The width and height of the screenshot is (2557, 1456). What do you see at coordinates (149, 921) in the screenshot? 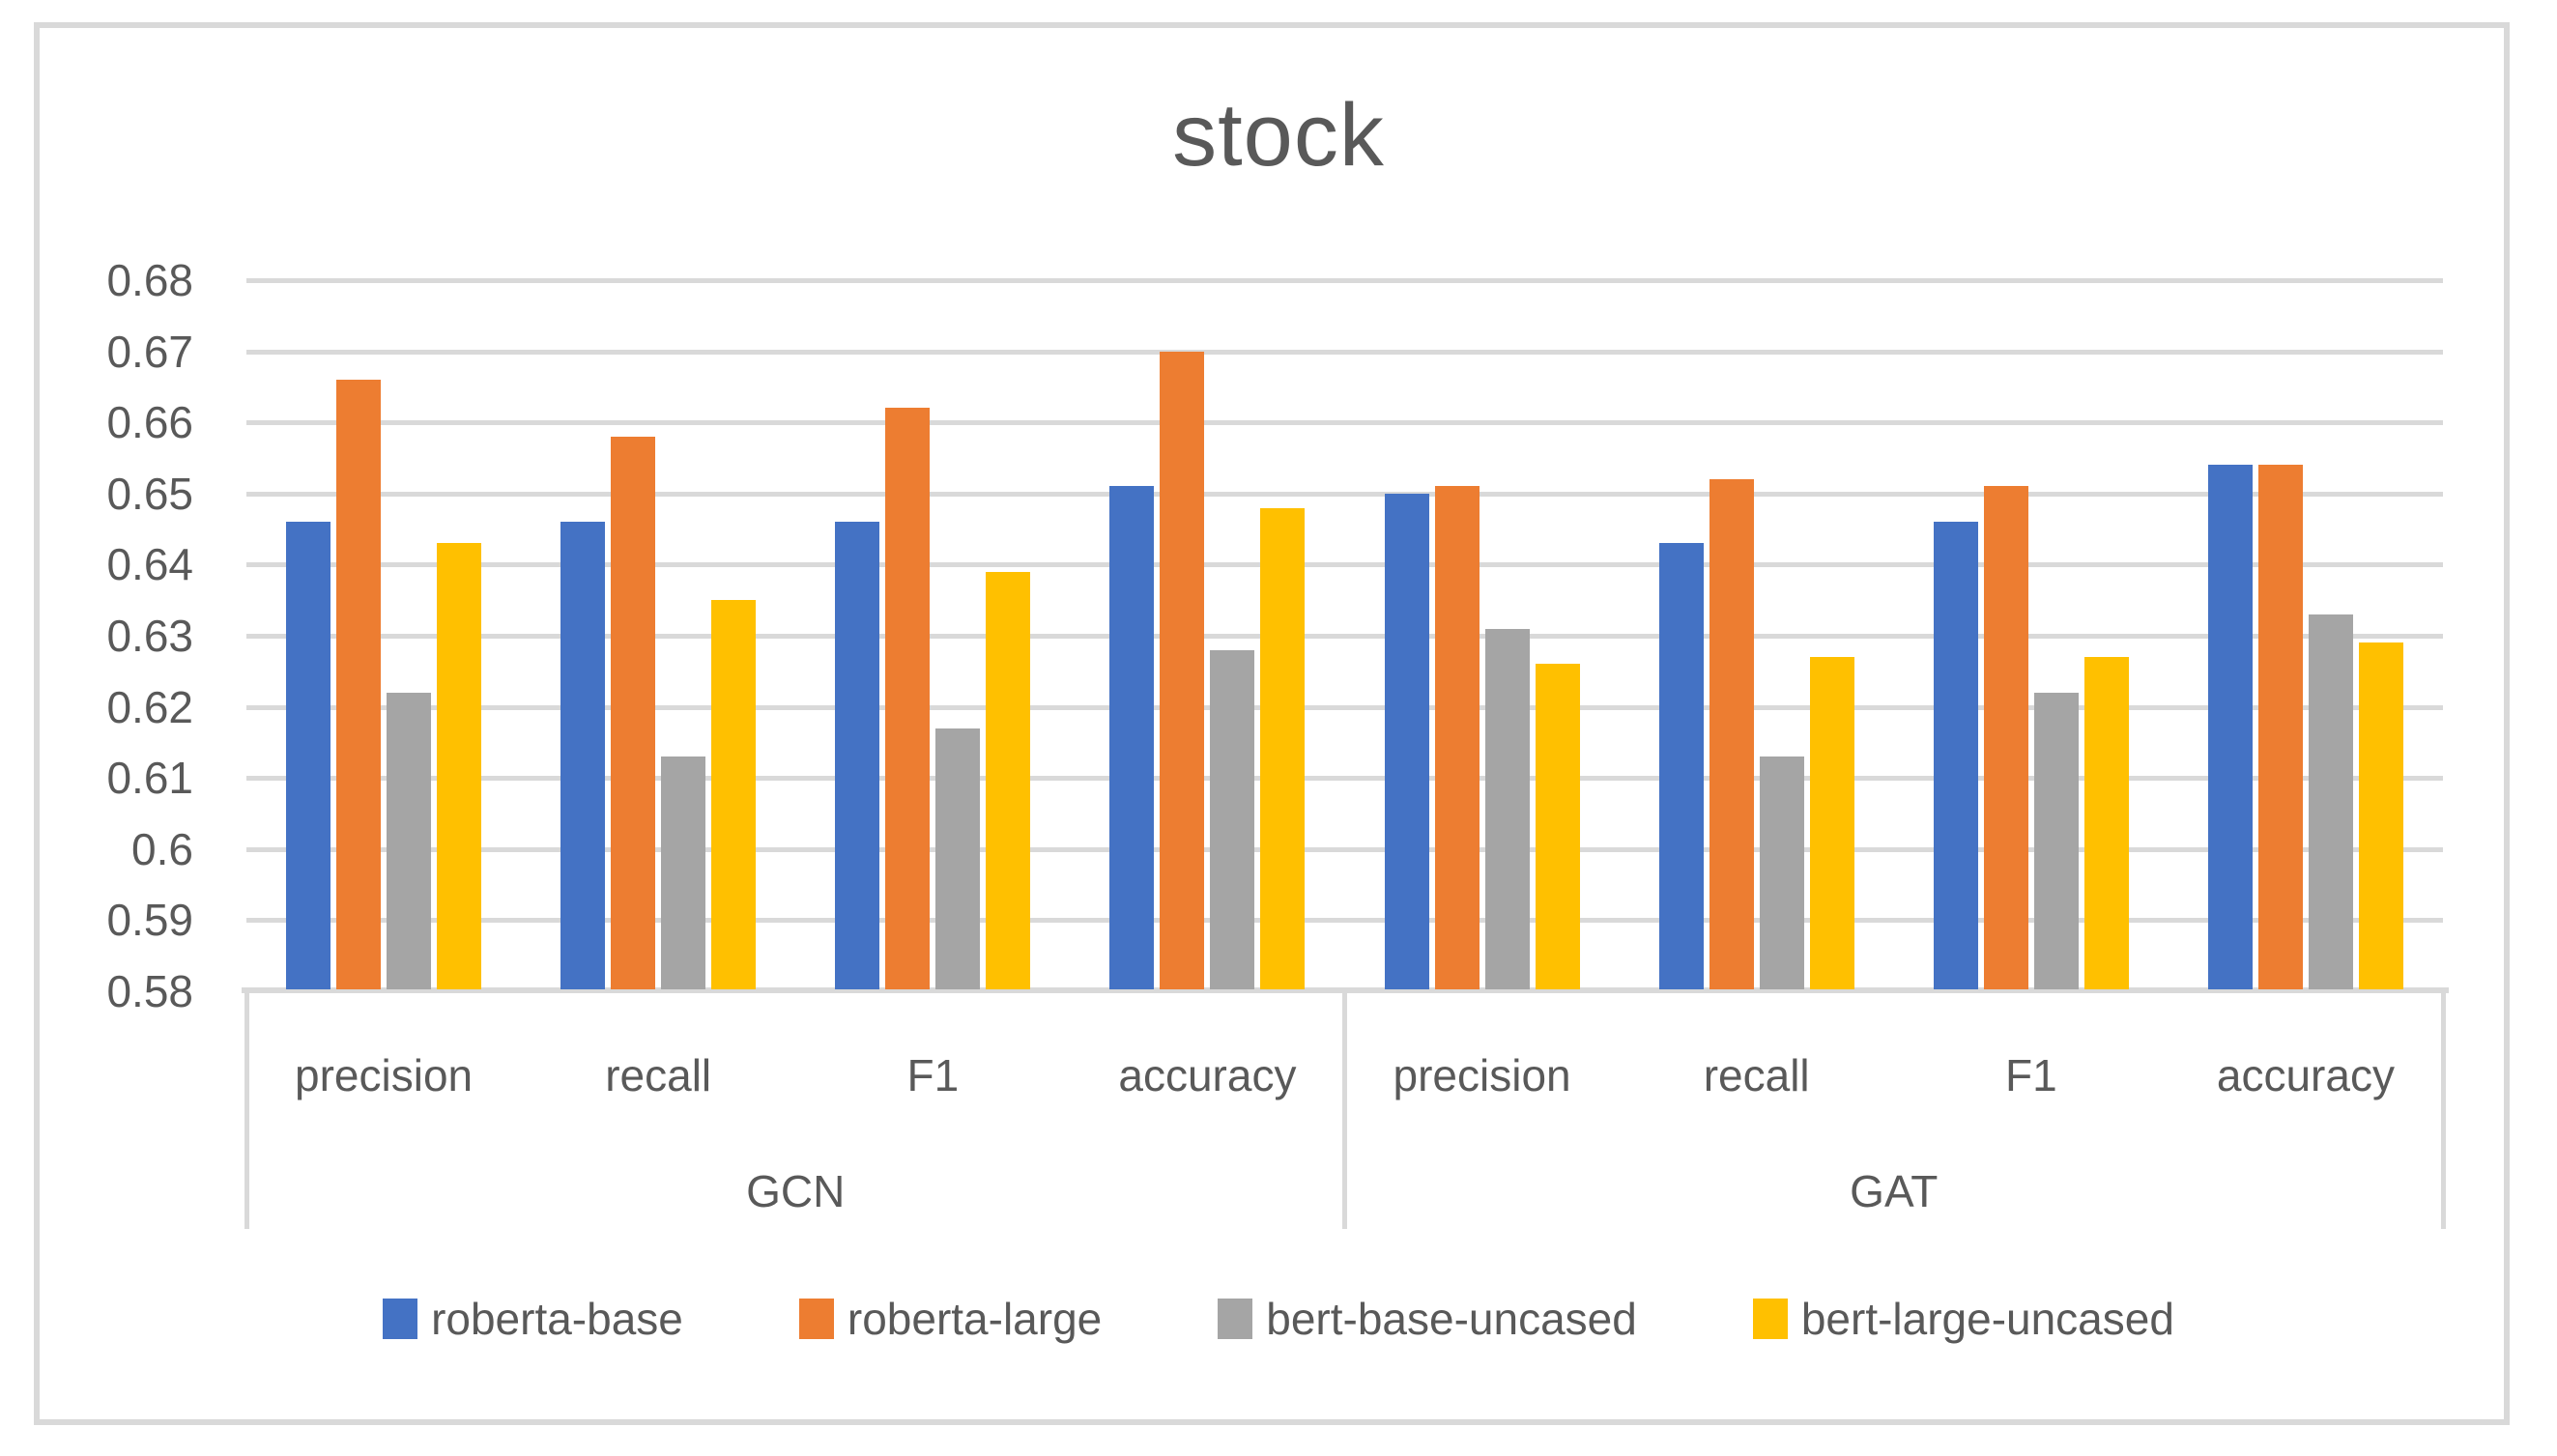
I see `y-axis-tick-label: 0.59` at bounding box center [149, 921].